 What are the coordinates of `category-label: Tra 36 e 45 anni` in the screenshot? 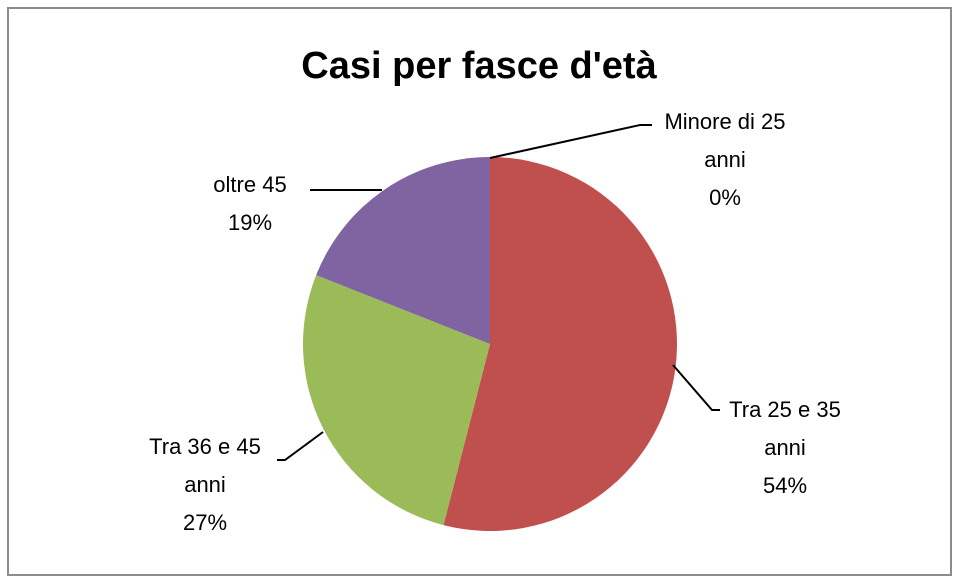 It's located at (205, 465).